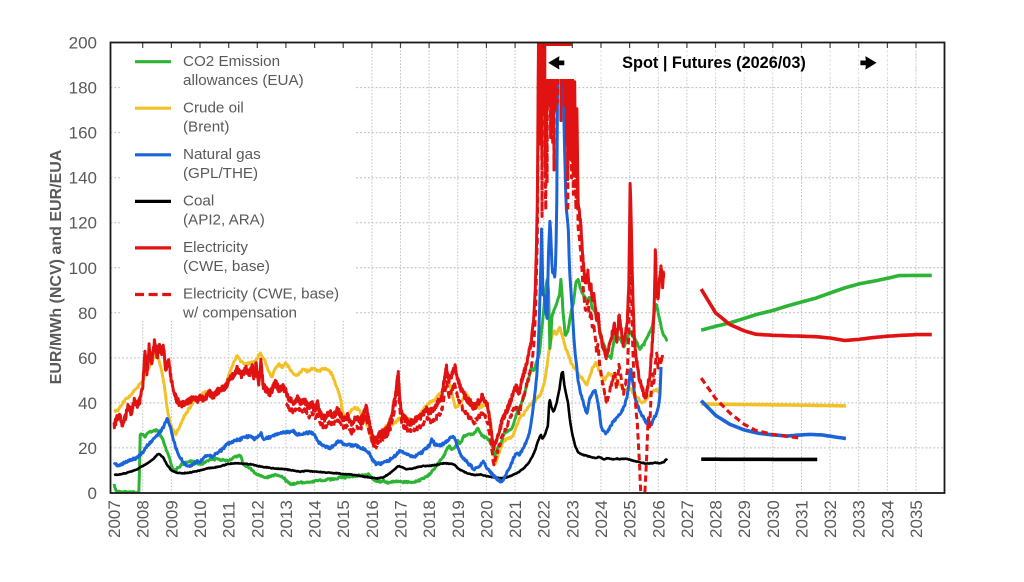 The image size is (1024, 582). What do you see at coordinates (458, 519) in the screenshot?
I see `svg-text: 2019` at bounding box center [458, 519].